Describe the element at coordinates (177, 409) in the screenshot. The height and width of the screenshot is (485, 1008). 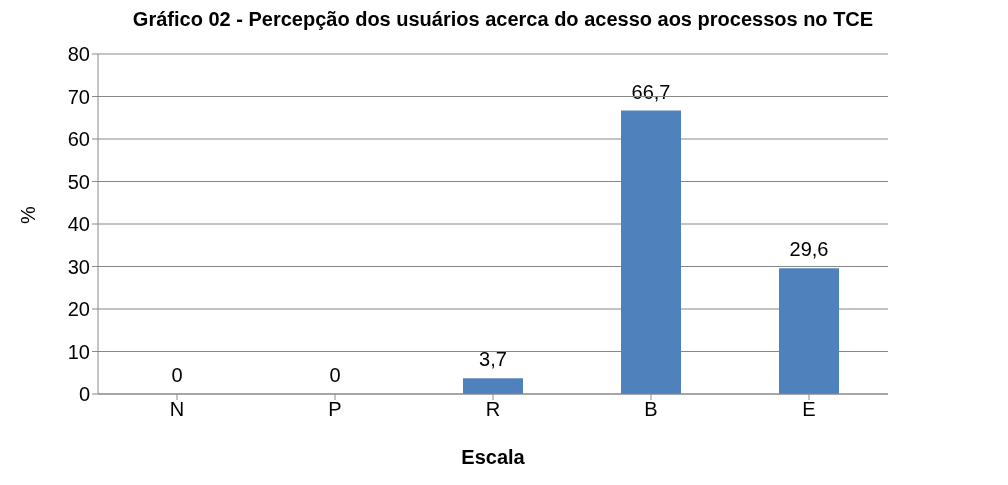
I see `x-tick-label: N` at that location.